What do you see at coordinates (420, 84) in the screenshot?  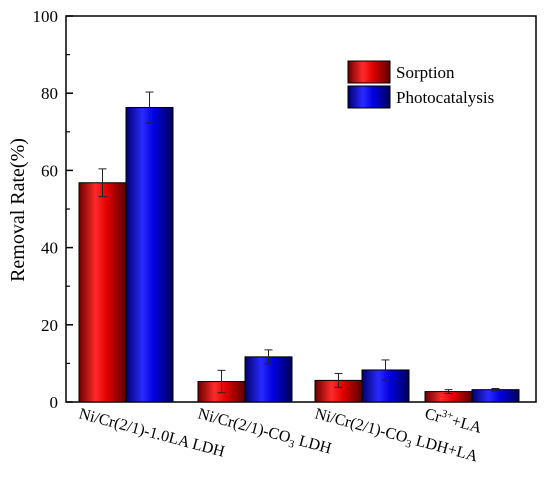 I see `legend: Sorption Photocatalysis` at bounding box center [420, 84].